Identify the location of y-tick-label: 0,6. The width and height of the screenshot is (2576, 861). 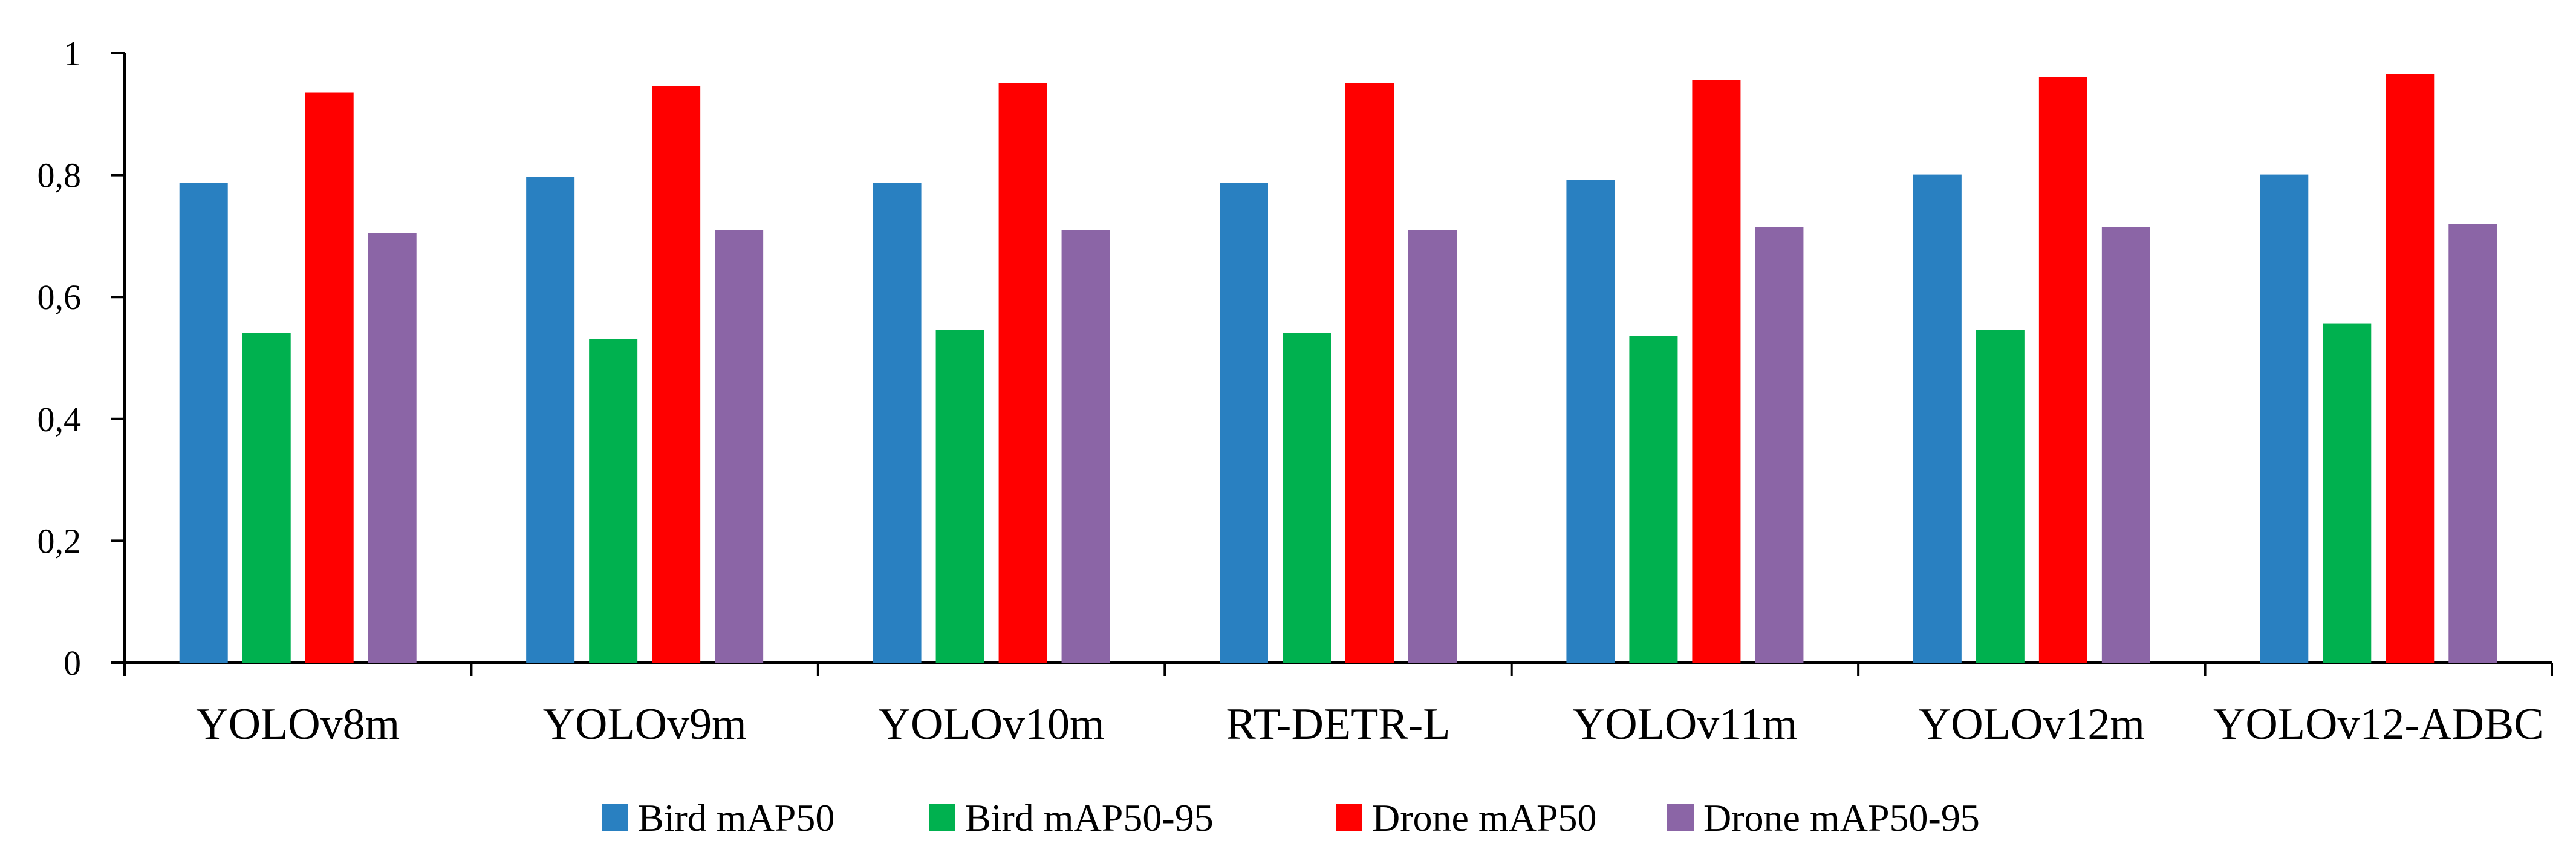
(60, 297).